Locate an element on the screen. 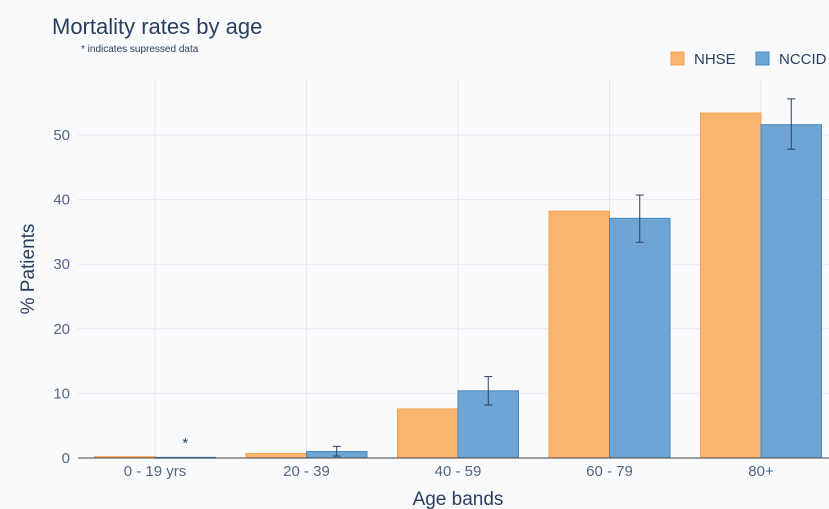 The image size is (829, 509). y-tick-label: 40 is located at coordinates (61, 200).